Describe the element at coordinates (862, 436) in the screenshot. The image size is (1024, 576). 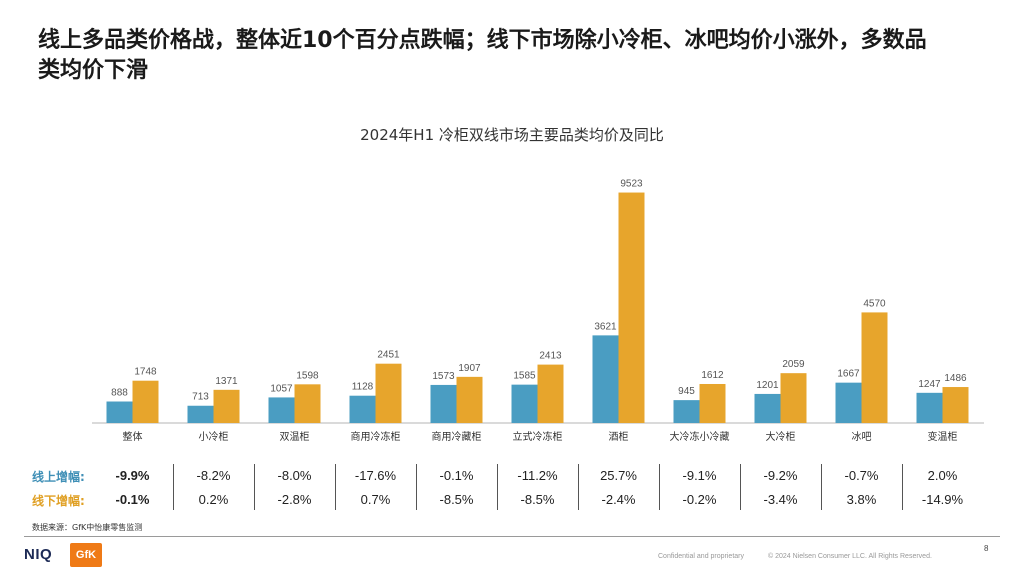
I see `category-label: 冰吧` at that location.